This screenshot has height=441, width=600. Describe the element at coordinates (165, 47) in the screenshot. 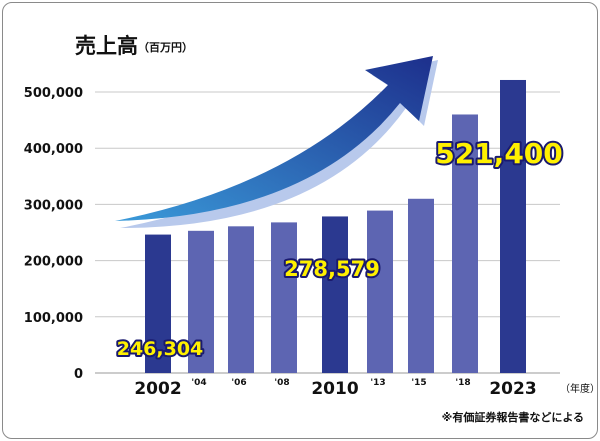

I see `unit-label: （百万円）` at that location.